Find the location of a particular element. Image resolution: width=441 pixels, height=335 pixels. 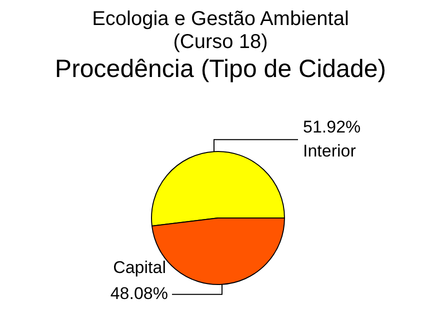

chart-title: Ecologia e Gestão Ambiental (Curso 18) is located at coordinates (220, 31).